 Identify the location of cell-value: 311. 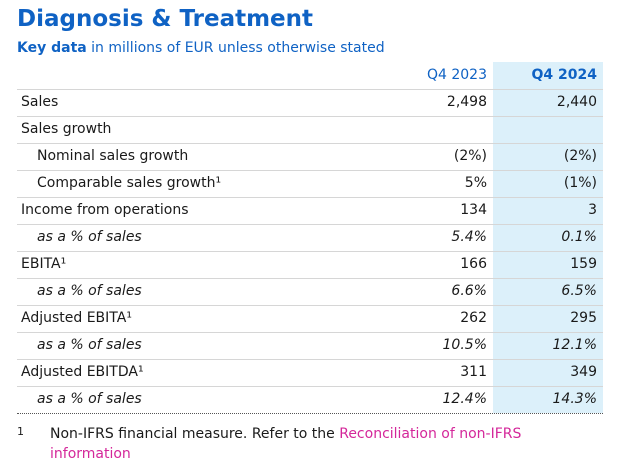
(473, 372).